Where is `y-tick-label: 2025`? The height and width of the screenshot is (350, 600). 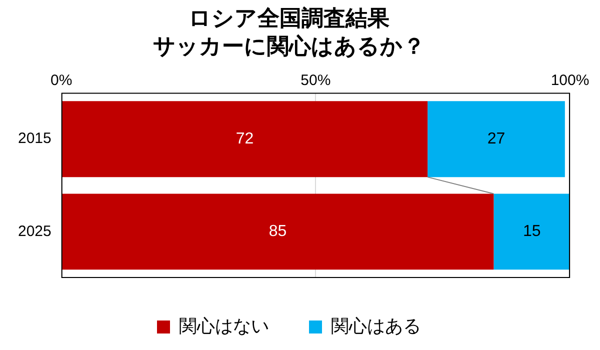
y-tick-label: 2025 is located at coordinates (35, 231).